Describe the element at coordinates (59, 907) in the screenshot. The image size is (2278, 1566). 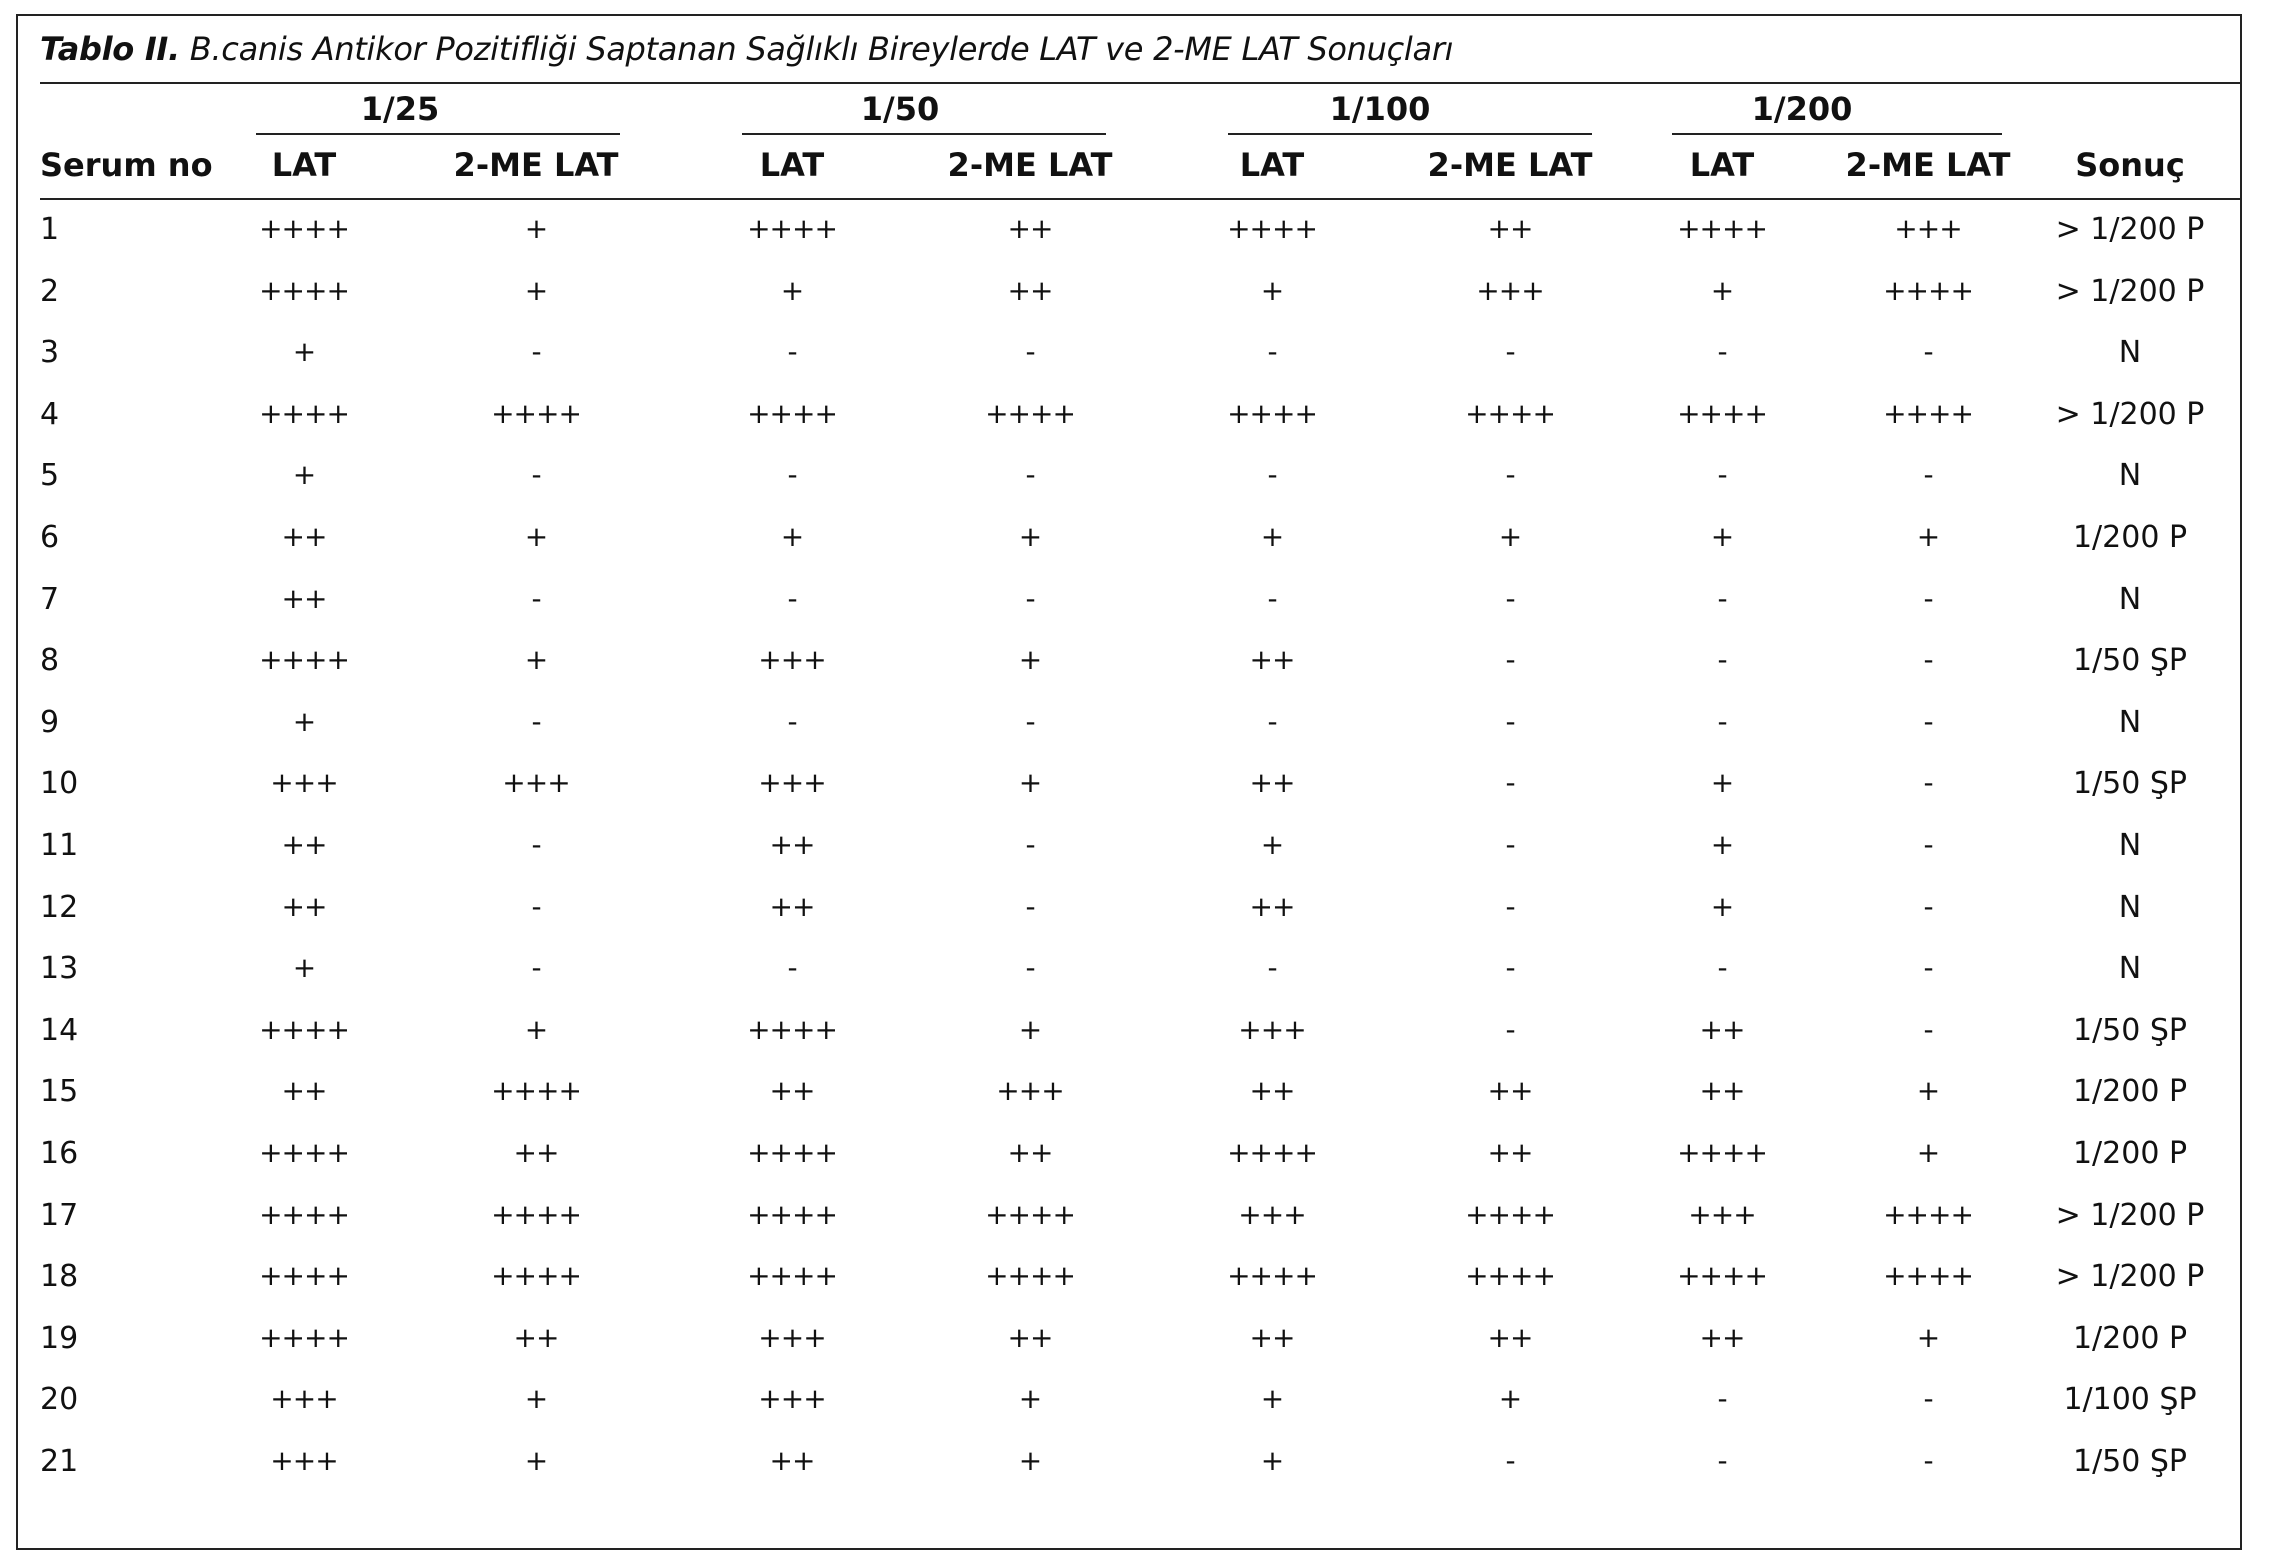
I see `serum-no-cell: 12` at that location.